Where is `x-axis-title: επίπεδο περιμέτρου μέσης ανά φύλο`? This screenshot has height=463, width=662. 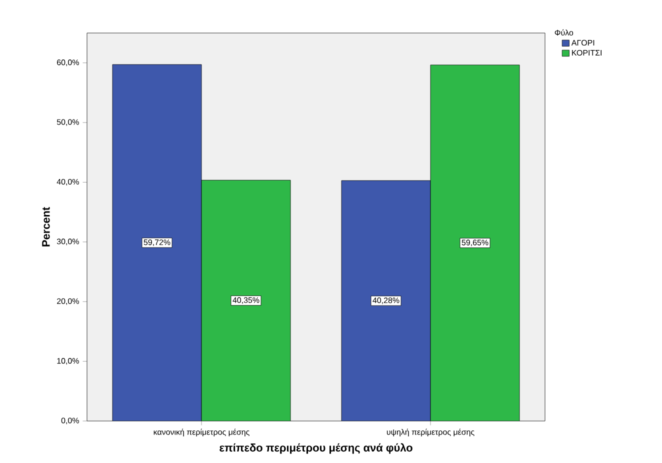
x-axis-title: επίπεδο περιμέτρου μέσης ανά φύλο is located at coordinates (316, 448).